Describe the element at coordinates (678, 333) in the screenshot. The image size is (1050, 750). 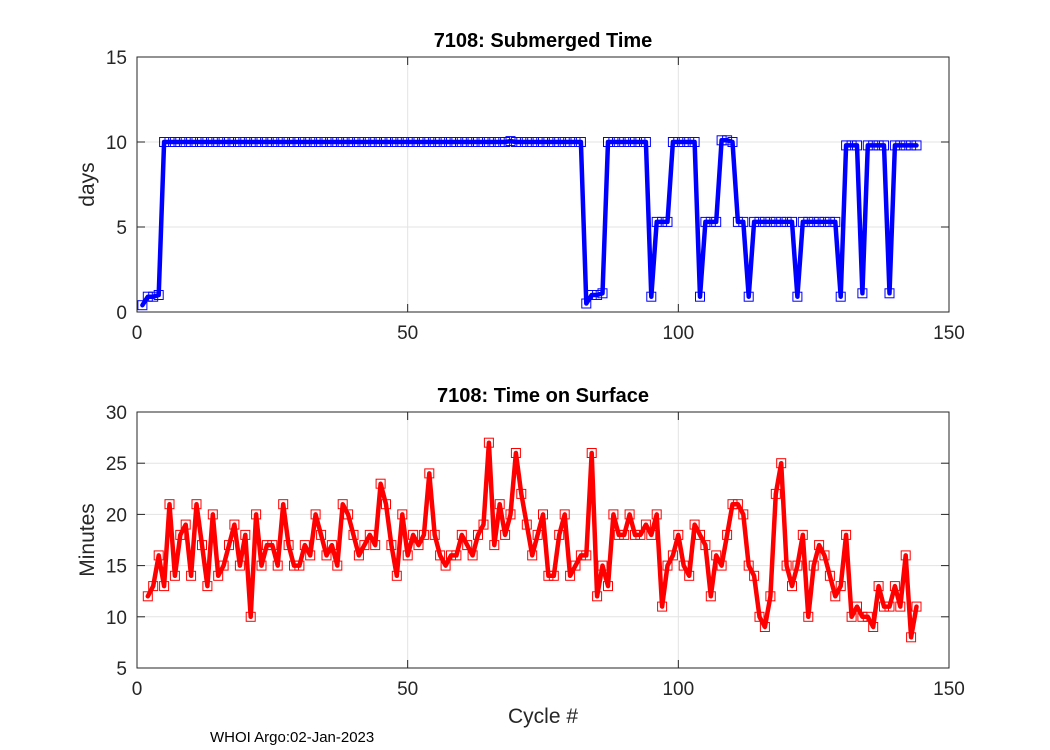
I see `x-tick-label: 100` at that location.